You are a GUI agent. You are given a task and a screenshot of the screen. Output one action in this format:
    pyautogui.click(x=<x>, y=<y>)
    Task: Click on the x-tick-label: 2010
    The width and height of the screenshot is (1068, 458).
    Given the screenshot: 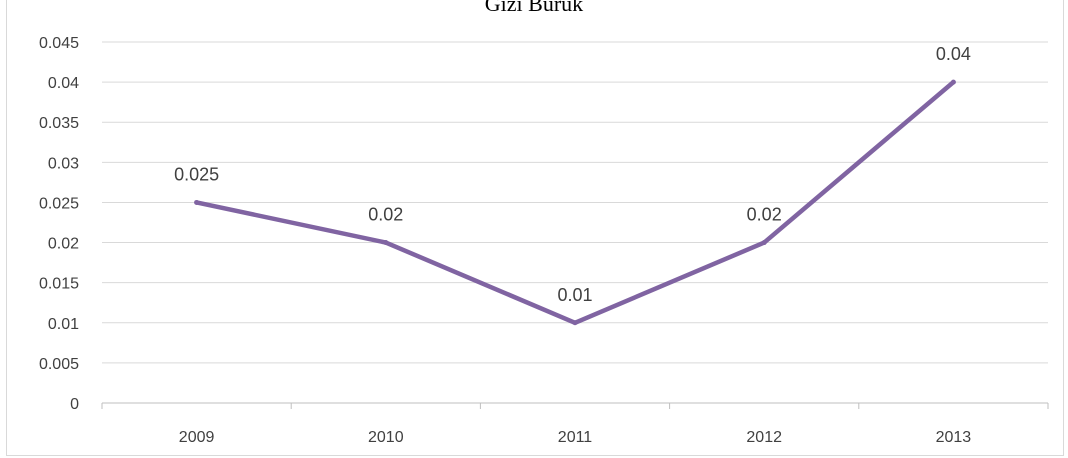 What is the action you would take?
    pyautogui.click(x=386, y=437)
    